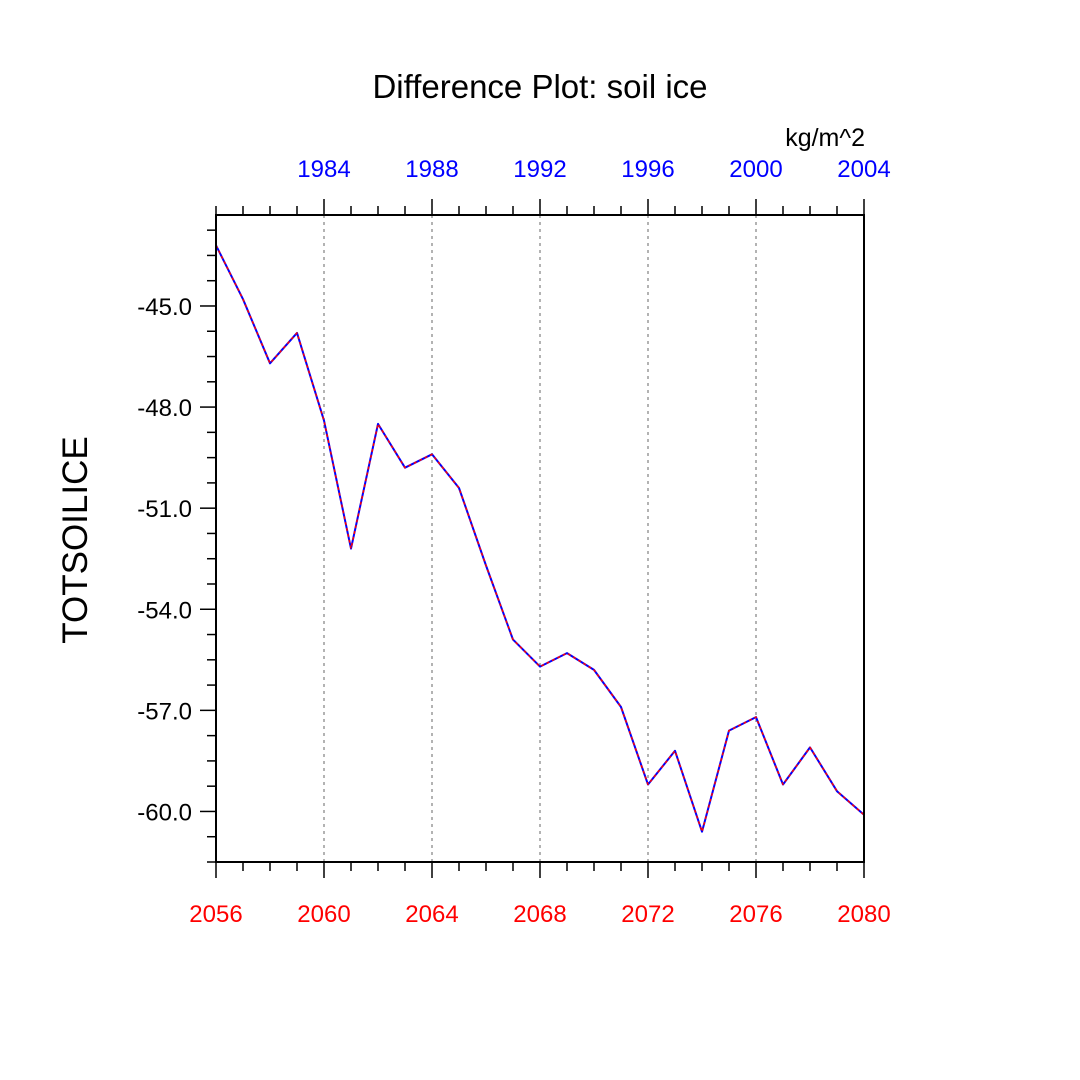 This screenshot has width=1080, height=1080. Describe the element at coordinates (755, 169) in the screenshot. I see `x-top-tick-label: 2000` at that location.